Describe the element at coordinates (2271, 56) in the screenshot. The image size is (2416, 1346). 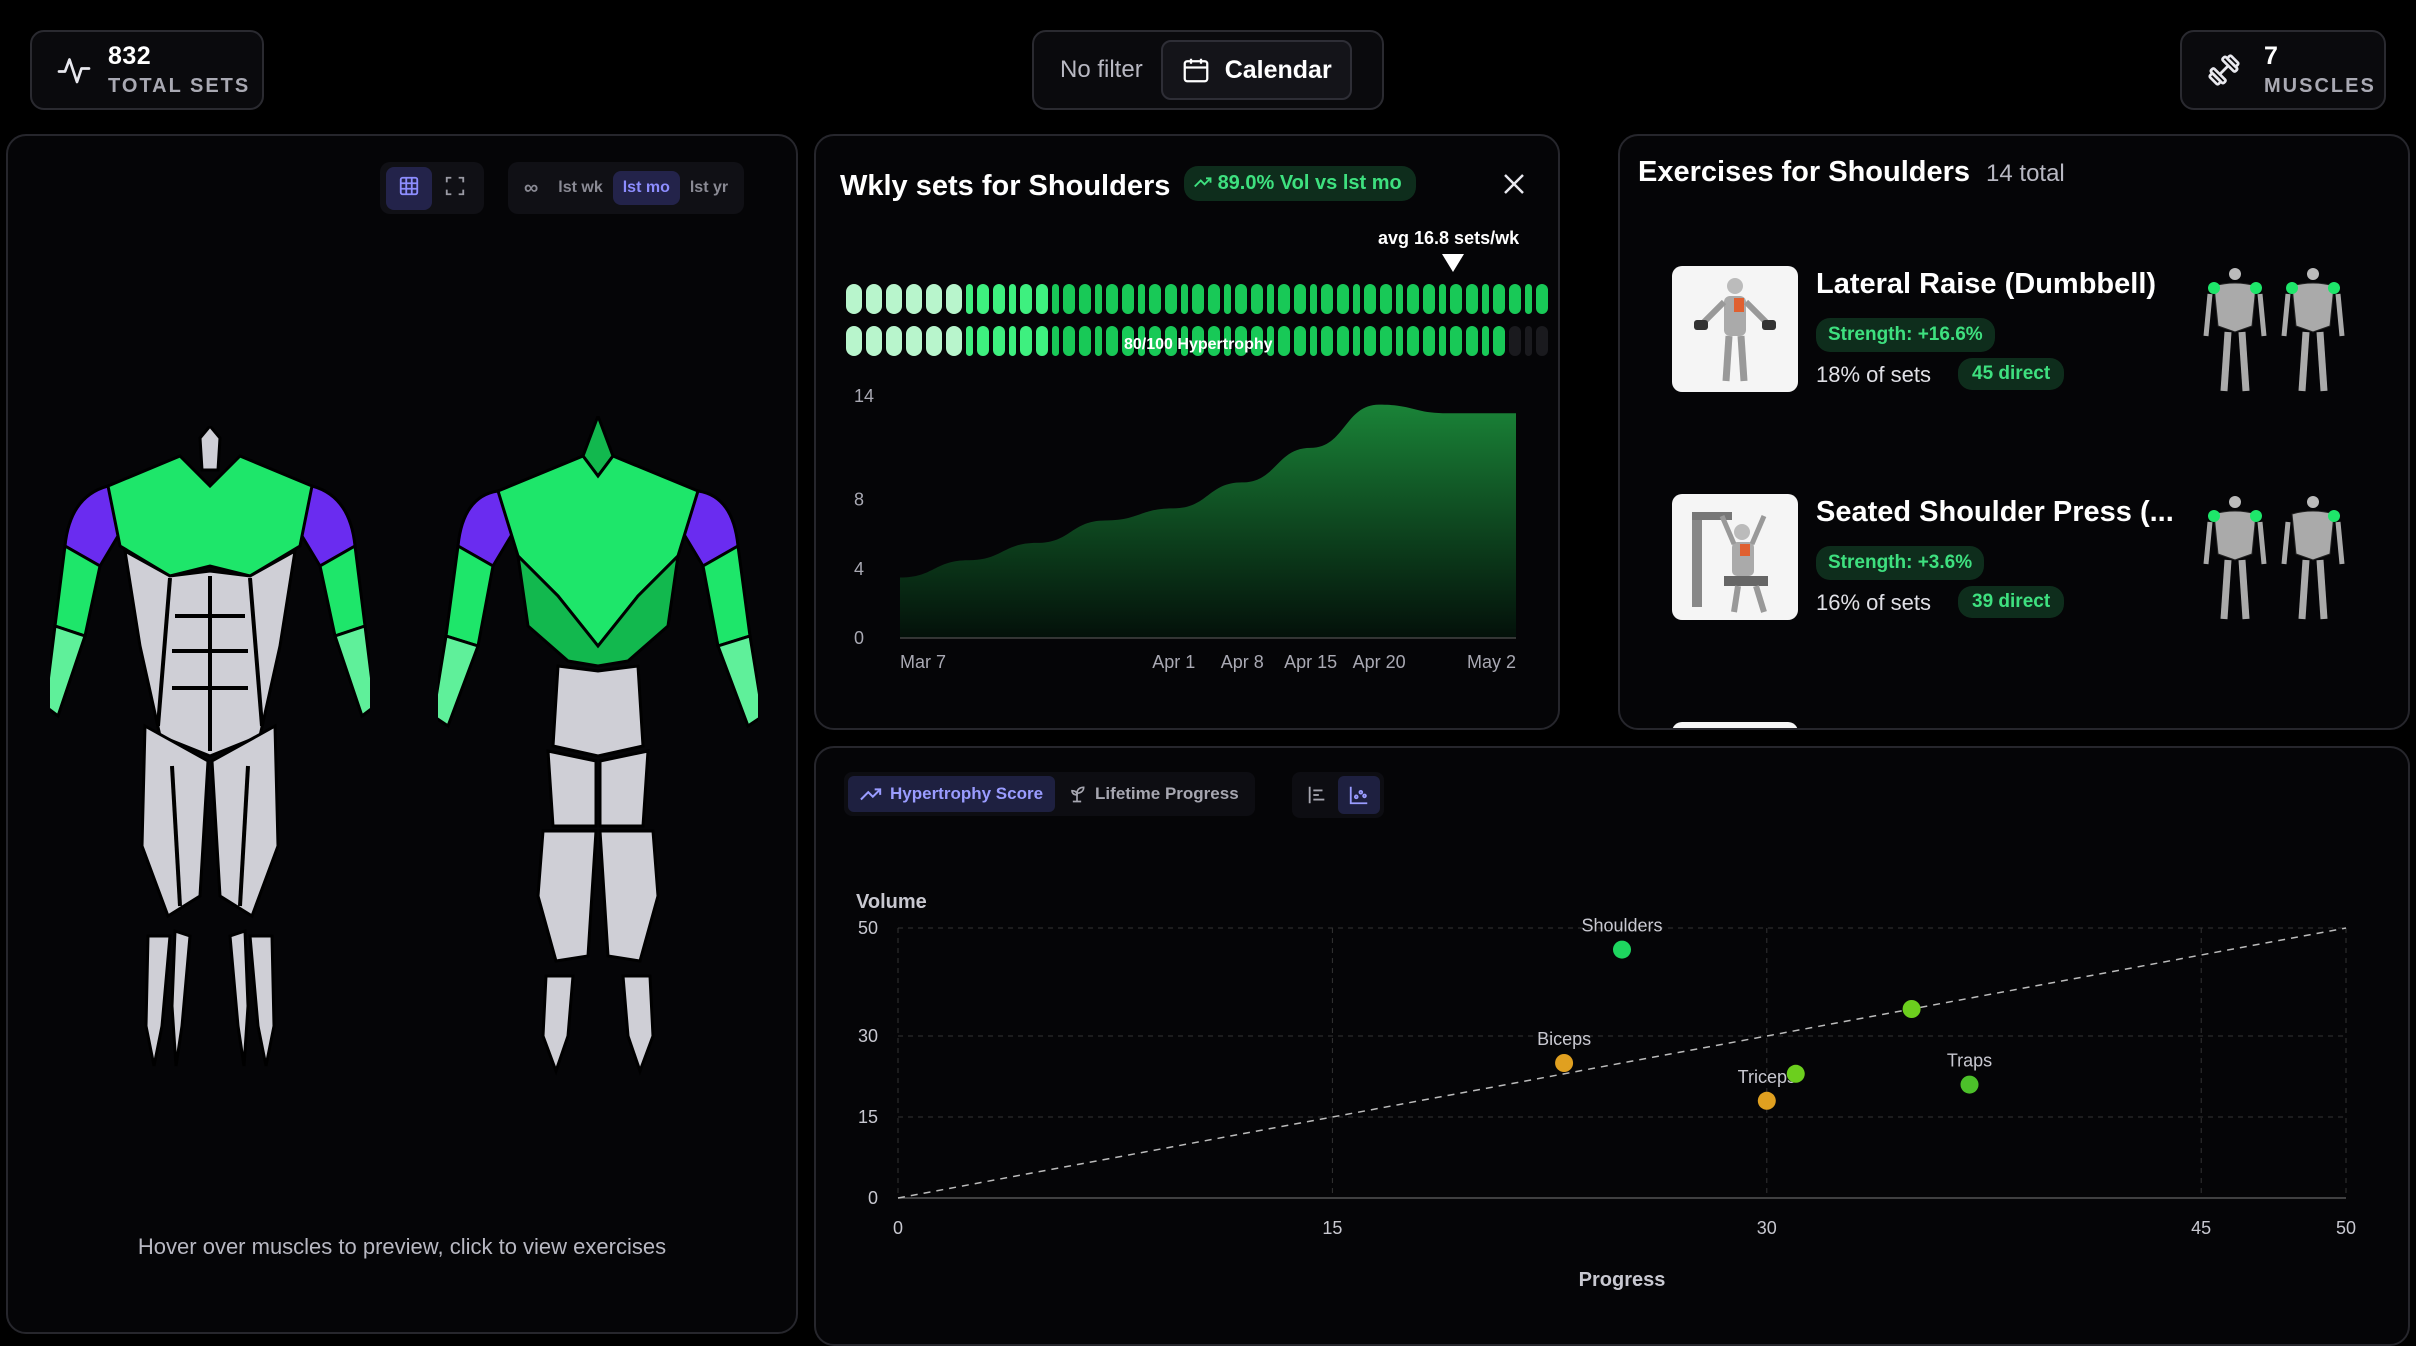
I see `muscles-value: 7` at that location.